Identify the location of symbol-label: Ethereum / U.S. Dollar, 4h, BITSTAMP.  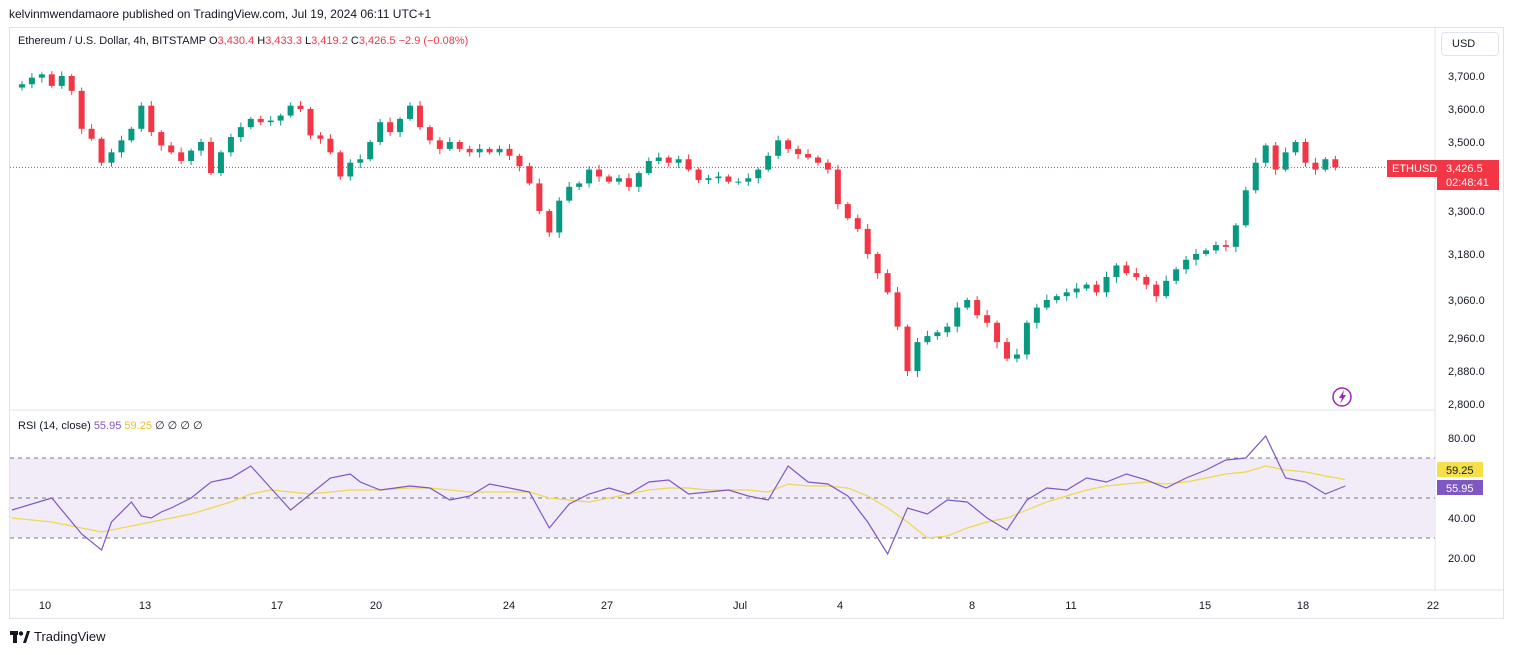
(112, 41).